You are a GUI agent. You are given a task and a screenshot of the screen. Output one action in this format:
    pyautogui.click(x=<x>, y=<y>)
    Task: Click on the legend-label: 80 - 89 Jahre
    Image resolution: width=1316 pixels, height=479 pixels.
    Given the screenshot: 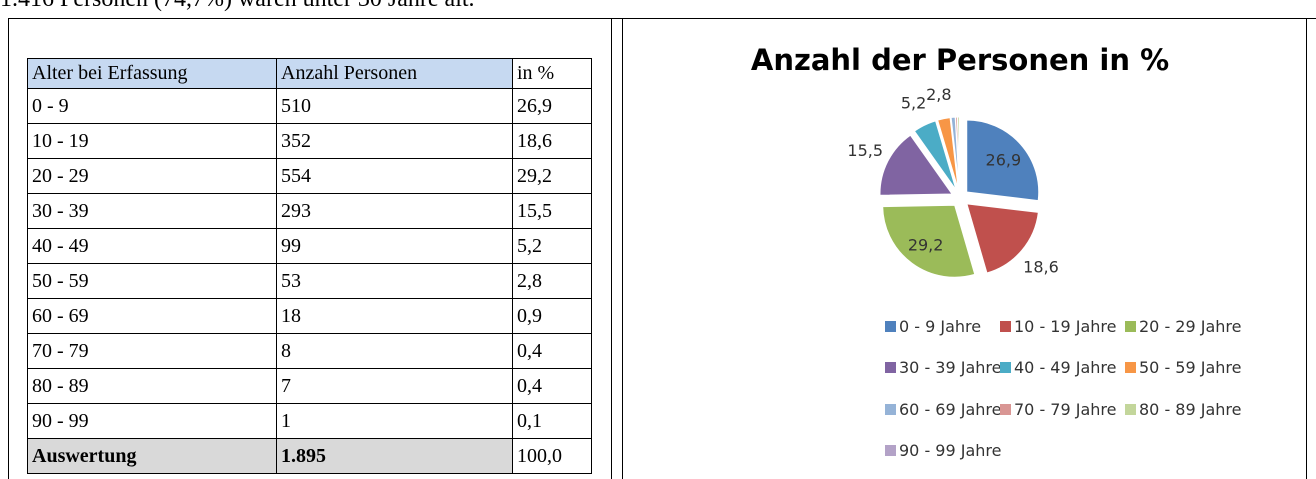 What is the action you would take?
    pyautogui.click(x=1190, y=409)
    